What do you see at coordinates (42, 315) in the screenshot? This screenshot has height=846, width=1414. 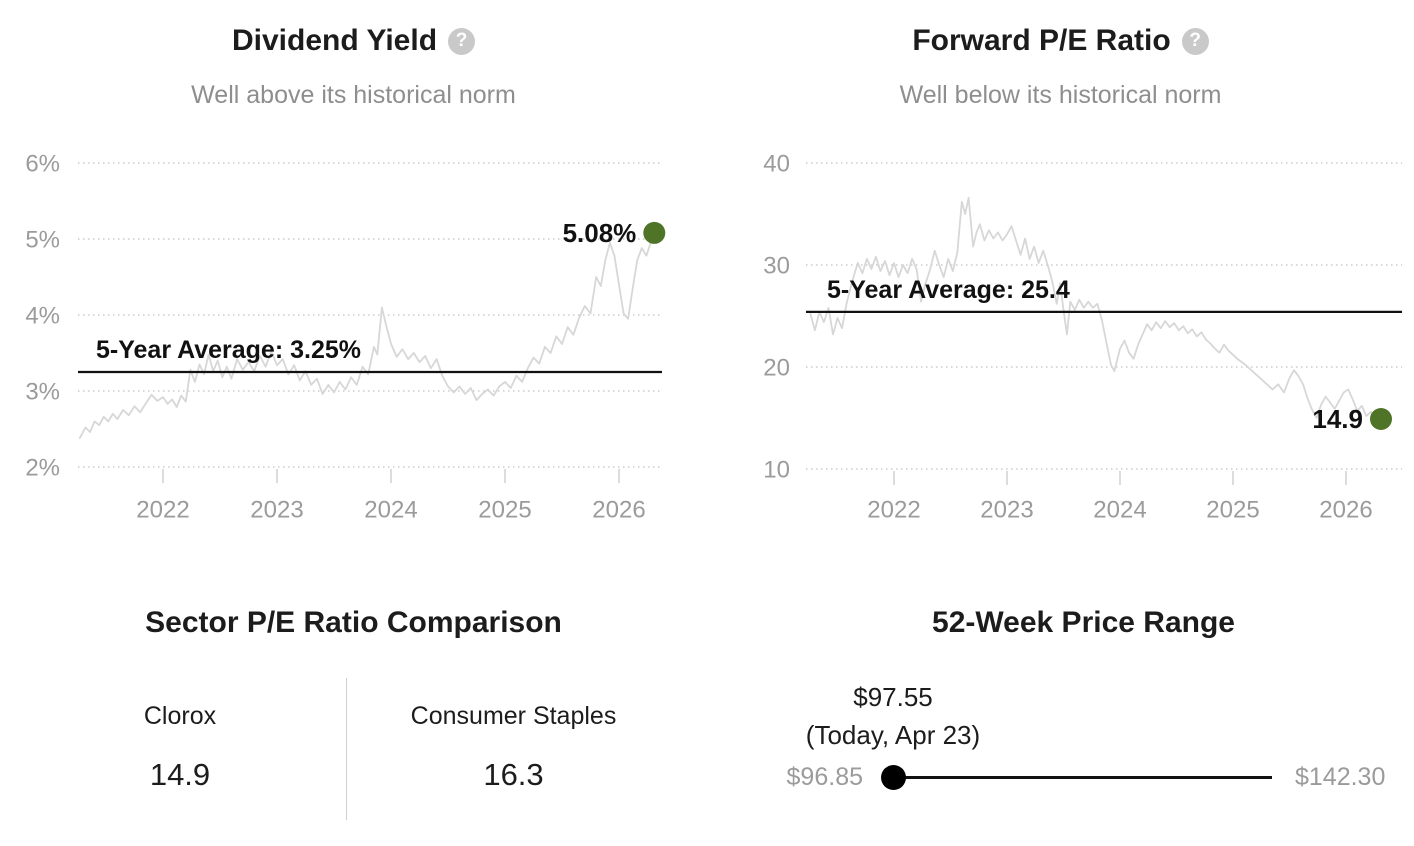 I see `y-axis-tick-label: 4%` at bounding box center [42, 315].